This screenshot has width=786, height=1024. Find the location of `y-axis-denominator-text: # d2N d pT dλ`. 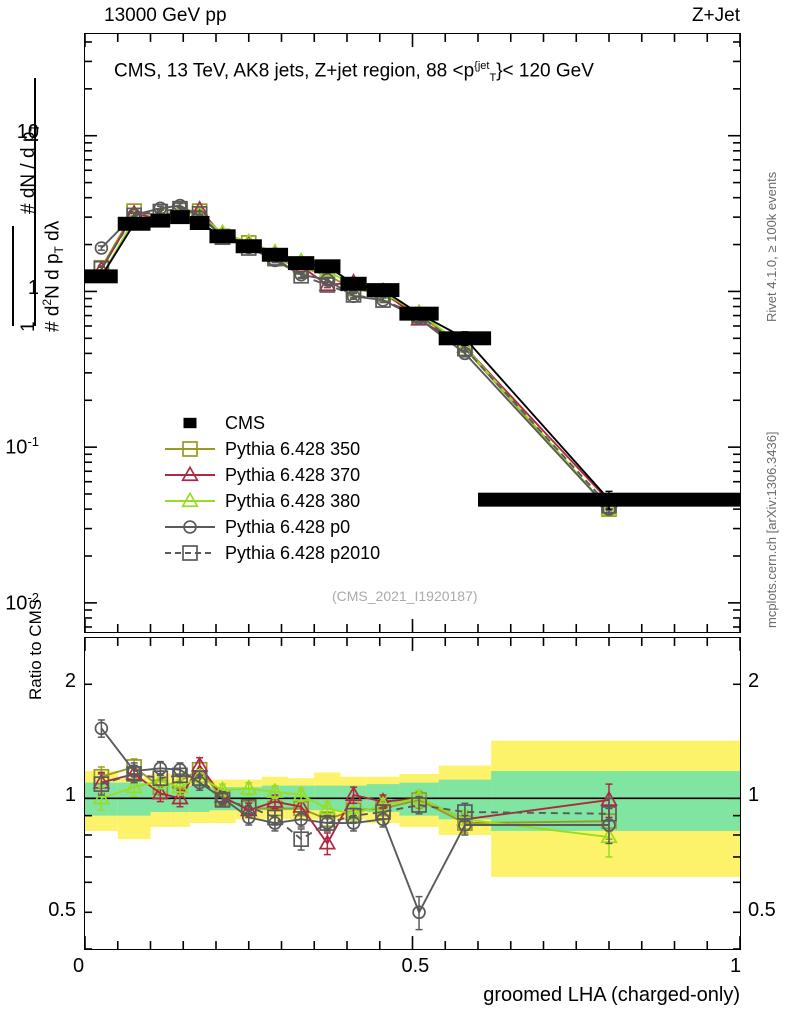

y-axis-denominator-text: # d2N d pT dλ is located at coordinates (53, 276).